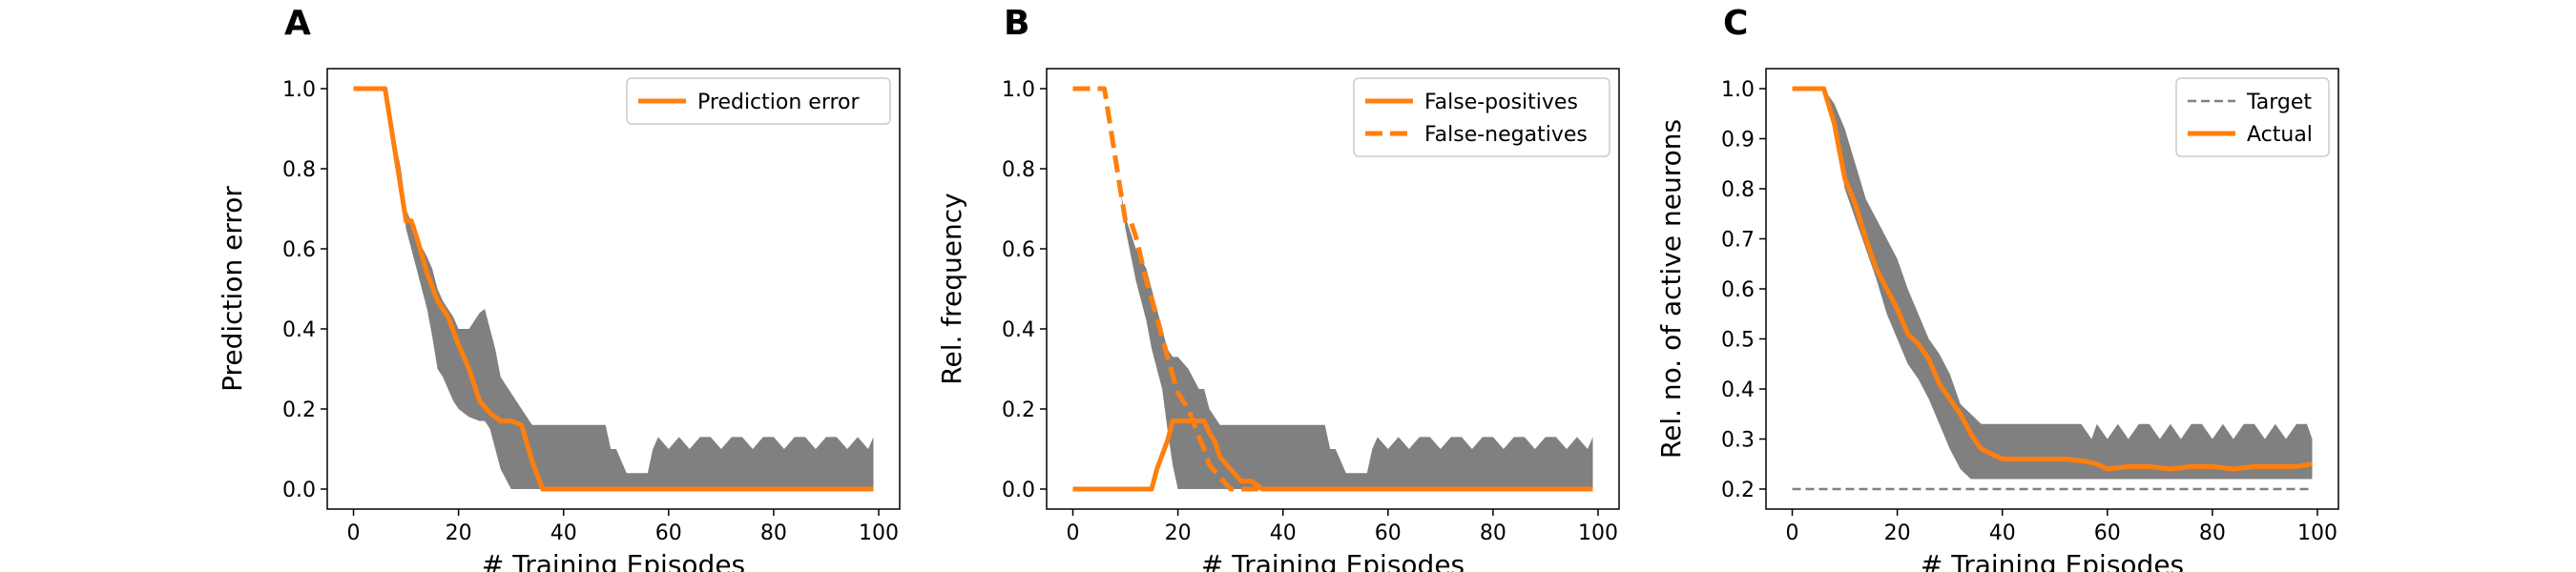 This screenshot has width=2576, height=572. I want to click on legend-label: False-positives, so click(1501, 102).